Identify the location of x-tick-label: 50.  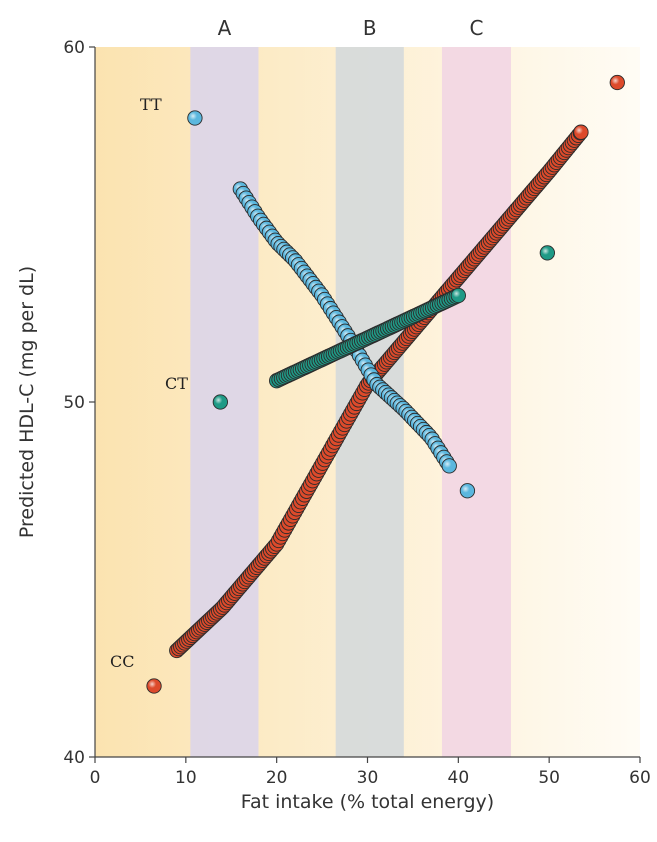
(549, 778).